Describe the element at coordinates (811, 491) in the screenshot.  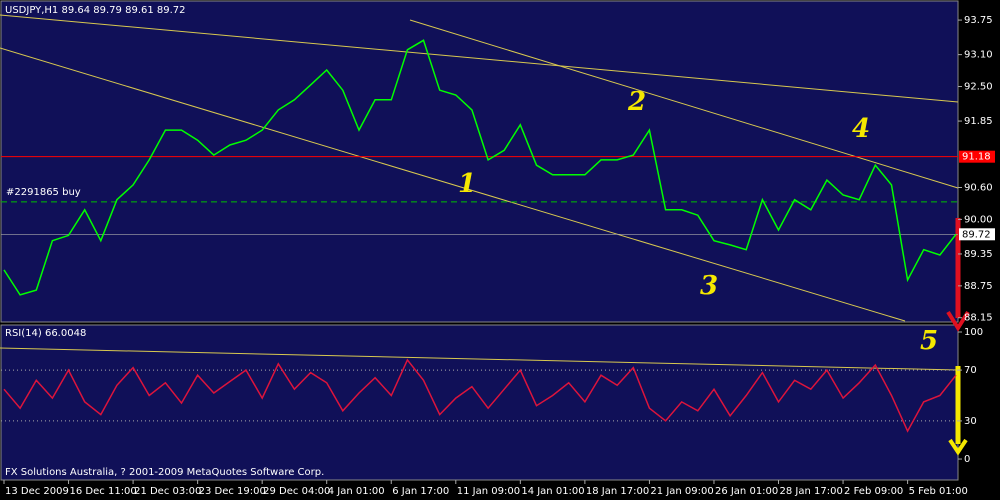
I see `x-tick-label: 28 Jan 17:00` at that location.